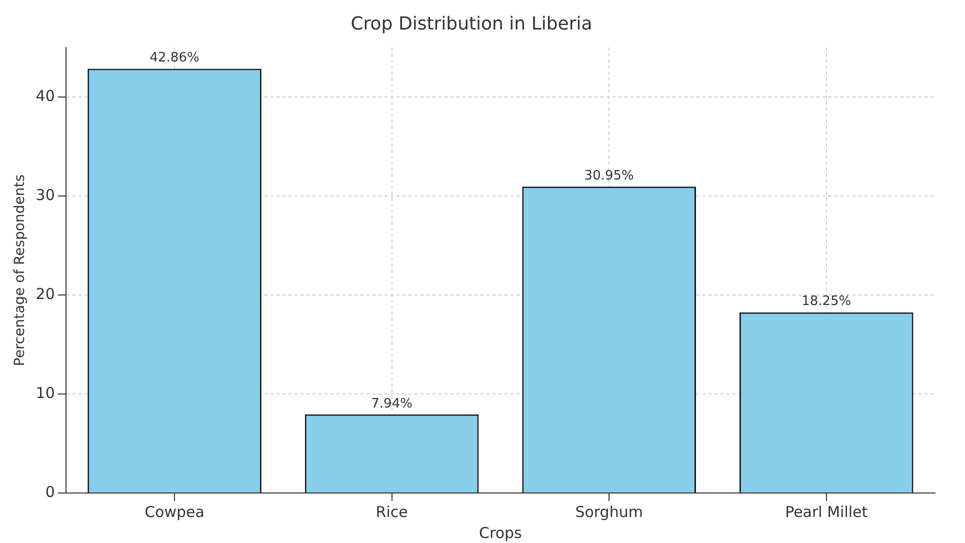  Describe the element at coordinates (45, 393) in the screenshot. I see `y-tick-label: 10` at that location.